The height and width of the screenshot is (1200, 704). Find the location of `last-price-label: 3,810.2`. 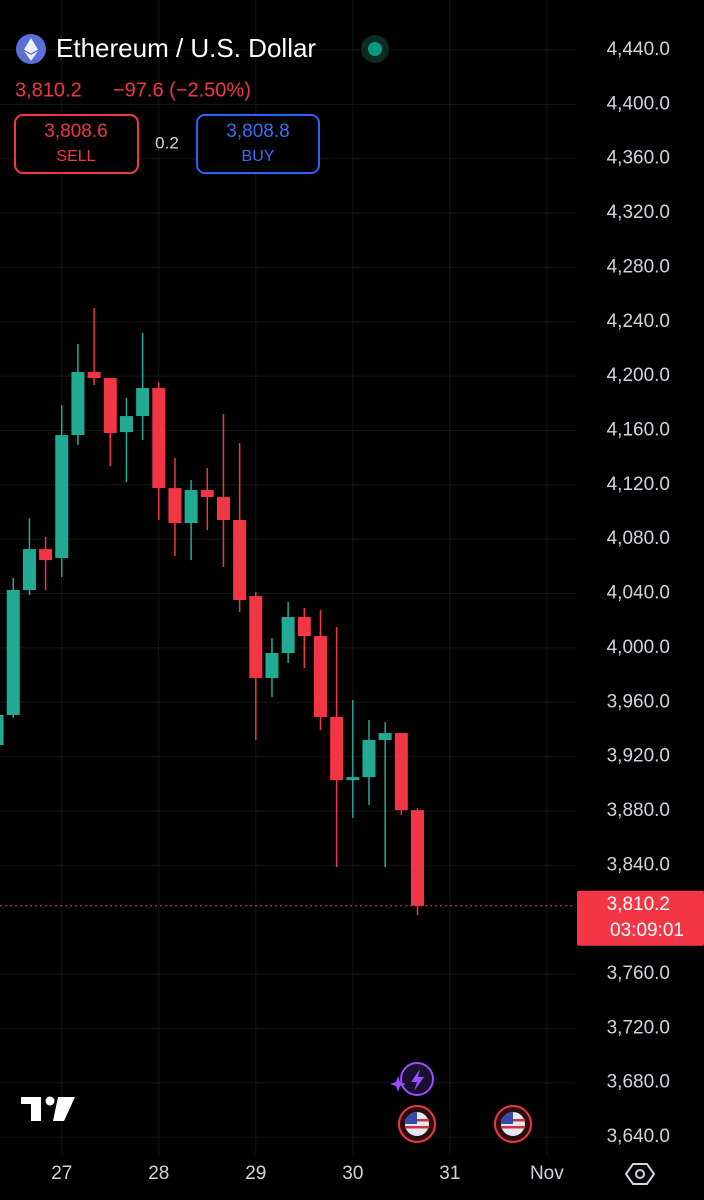

last-price-label: 3,810.2 is located at coordinates (638, 904).